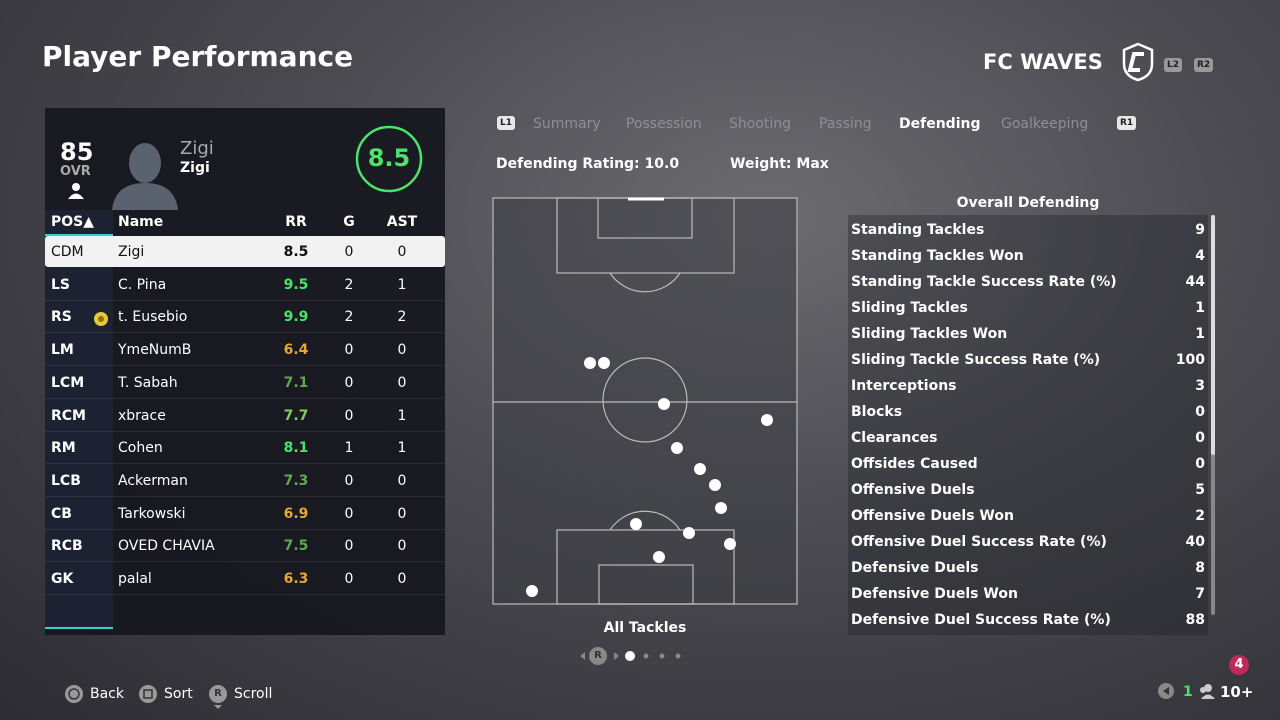 The width and height of the screenshot is (1280, 720). What do you see at coordinates (73, 222) in the screenshot?
I see `column-header: POS▲` at bounding box center [73, 222].